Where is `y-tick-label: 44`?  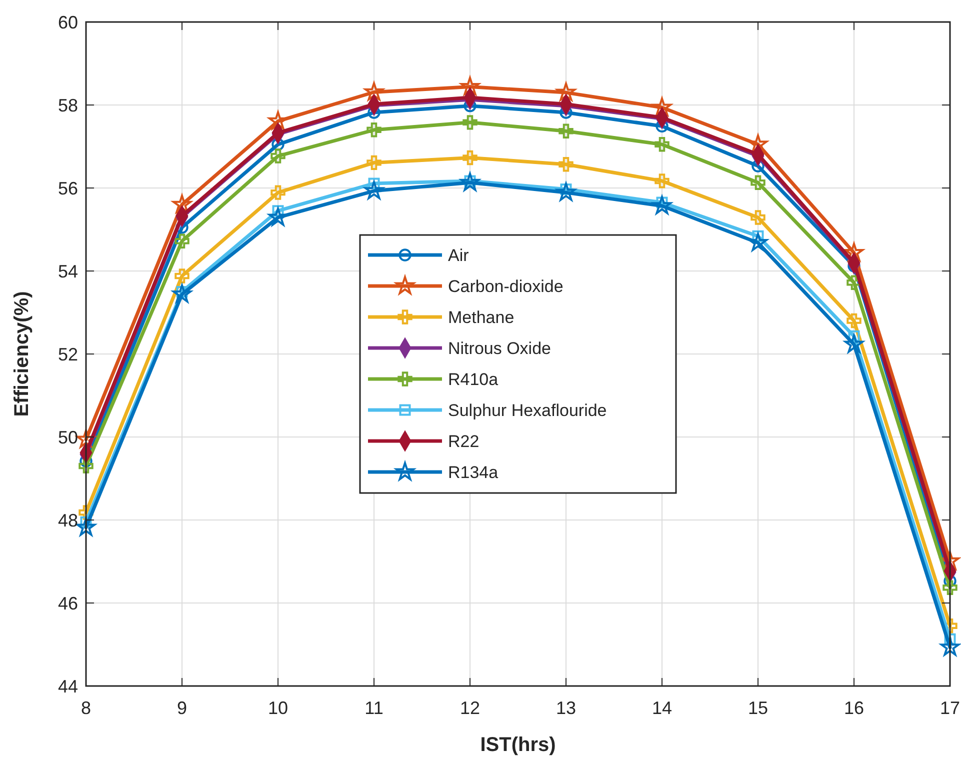 y-tick-label: 44 is located at coordinates (68, 686).